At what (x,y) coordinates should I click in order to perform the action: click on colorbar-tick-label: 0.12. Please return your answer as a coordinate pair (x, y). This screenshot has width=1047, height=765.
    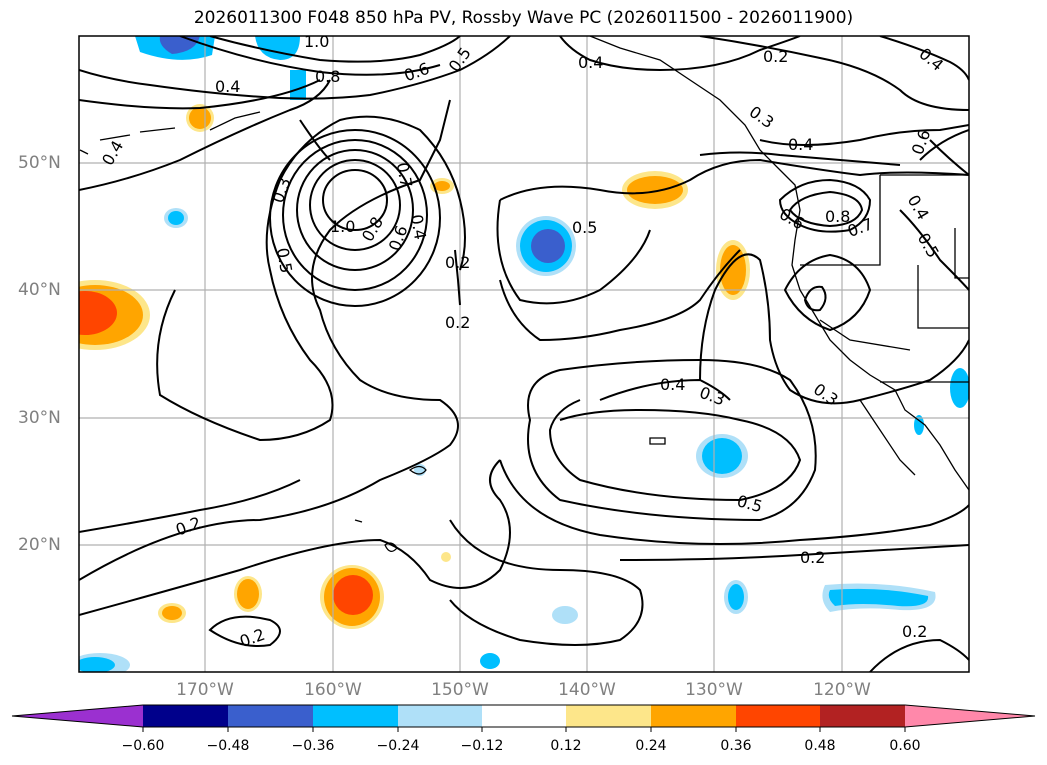
    Looking at the image, I should click on (566, 746).